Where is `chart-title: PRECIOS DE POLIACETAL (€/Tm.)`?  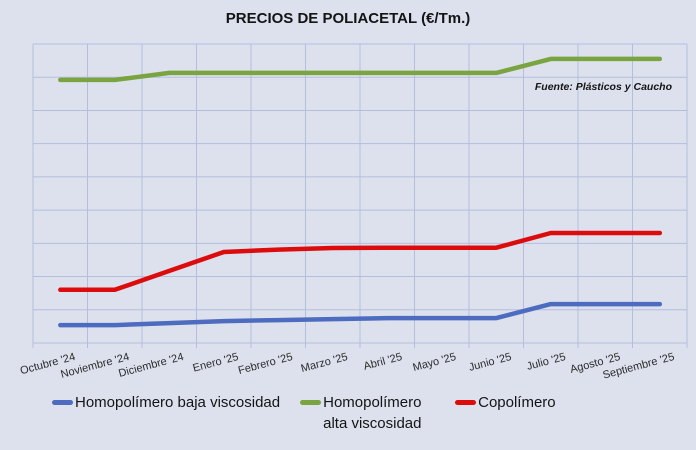
chart-title: PRECIOS DE POLIACETAL (€/Tm.) is located at coordinates (348, 18).